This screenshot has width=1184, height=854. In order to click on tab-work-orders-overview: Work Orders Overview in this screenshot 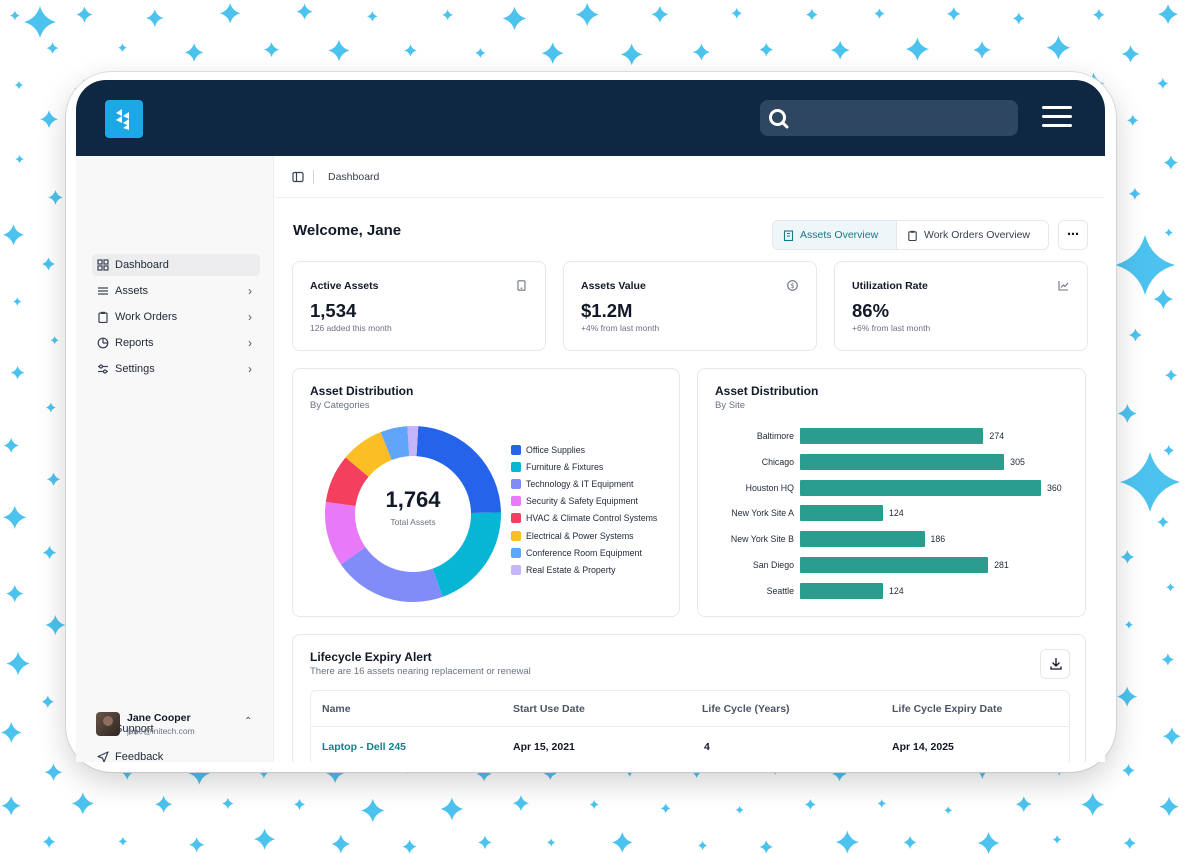, I will do `click(972, 235)`.